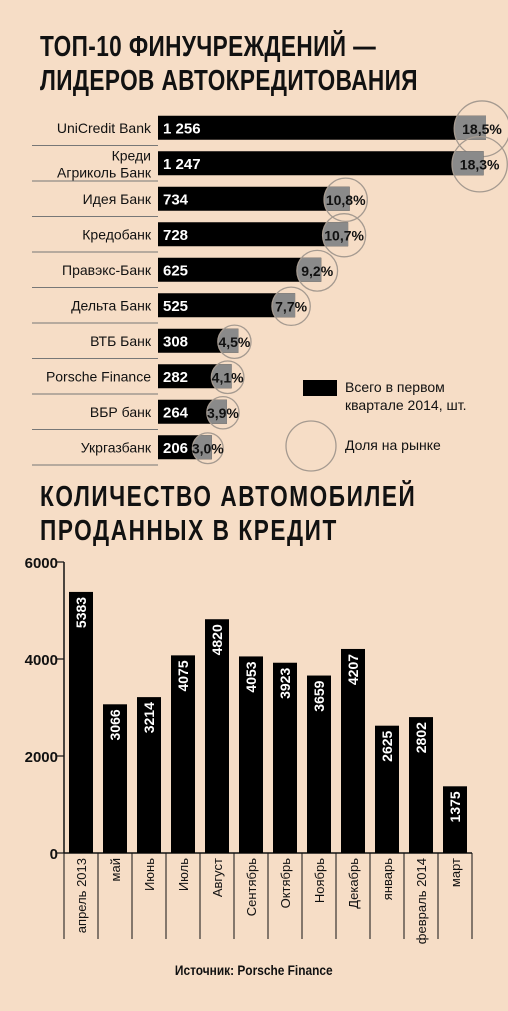 Image resolution: width=508 pixels, height=1011 pixels. Describe the element at coordinates (182, 128) in the screenshot. I see `bank-value-label: 1 256` at that location.